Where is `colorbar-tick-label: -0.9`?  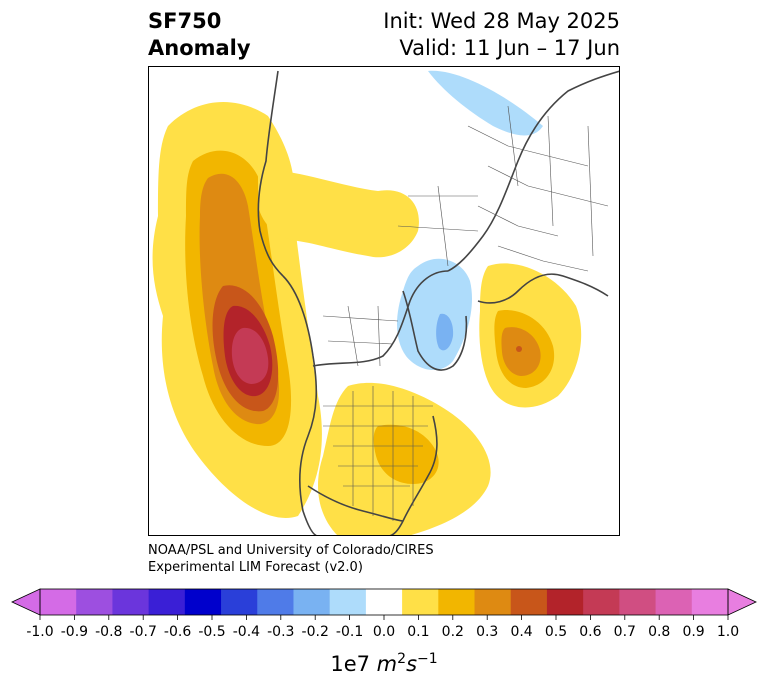 colorbar-tick-label: -0.9 is located at coordinates (74, 632).